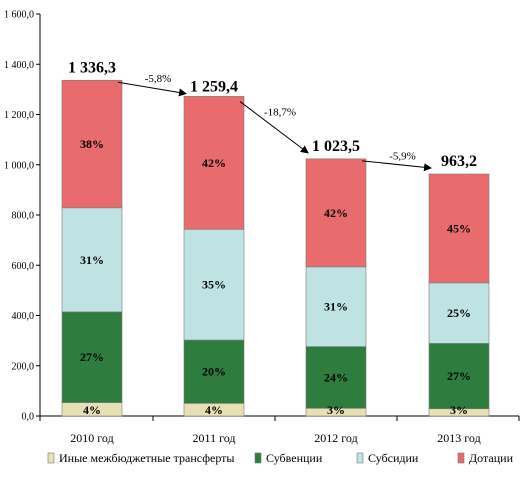  Describe the element at coordinates (92, 67) in the screenshot. I see `total-label: 1 336,3` at that location.